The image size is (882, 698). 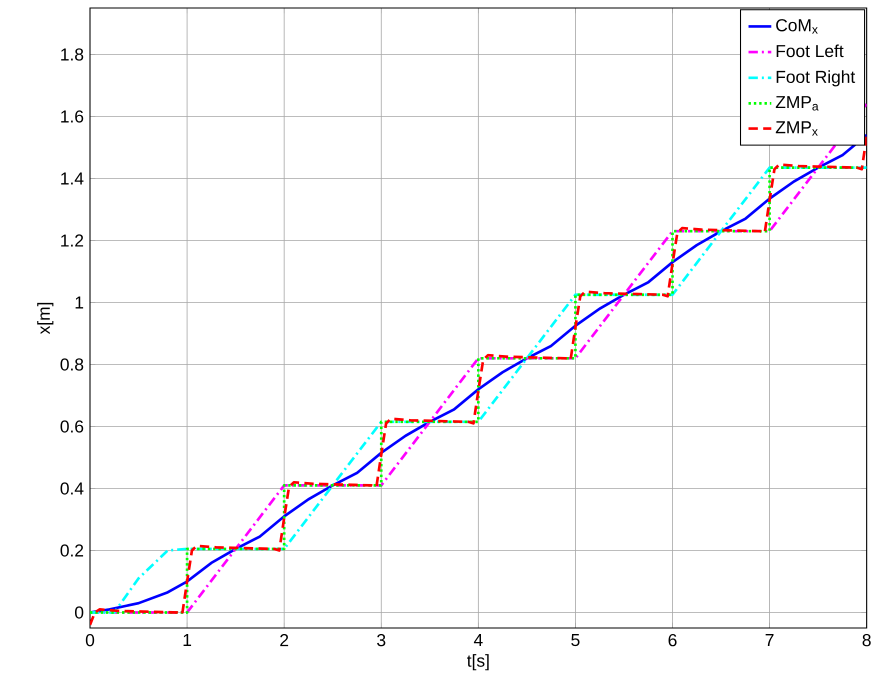 I want to click on x-tick-label: 6, so click(x=672, y=640).